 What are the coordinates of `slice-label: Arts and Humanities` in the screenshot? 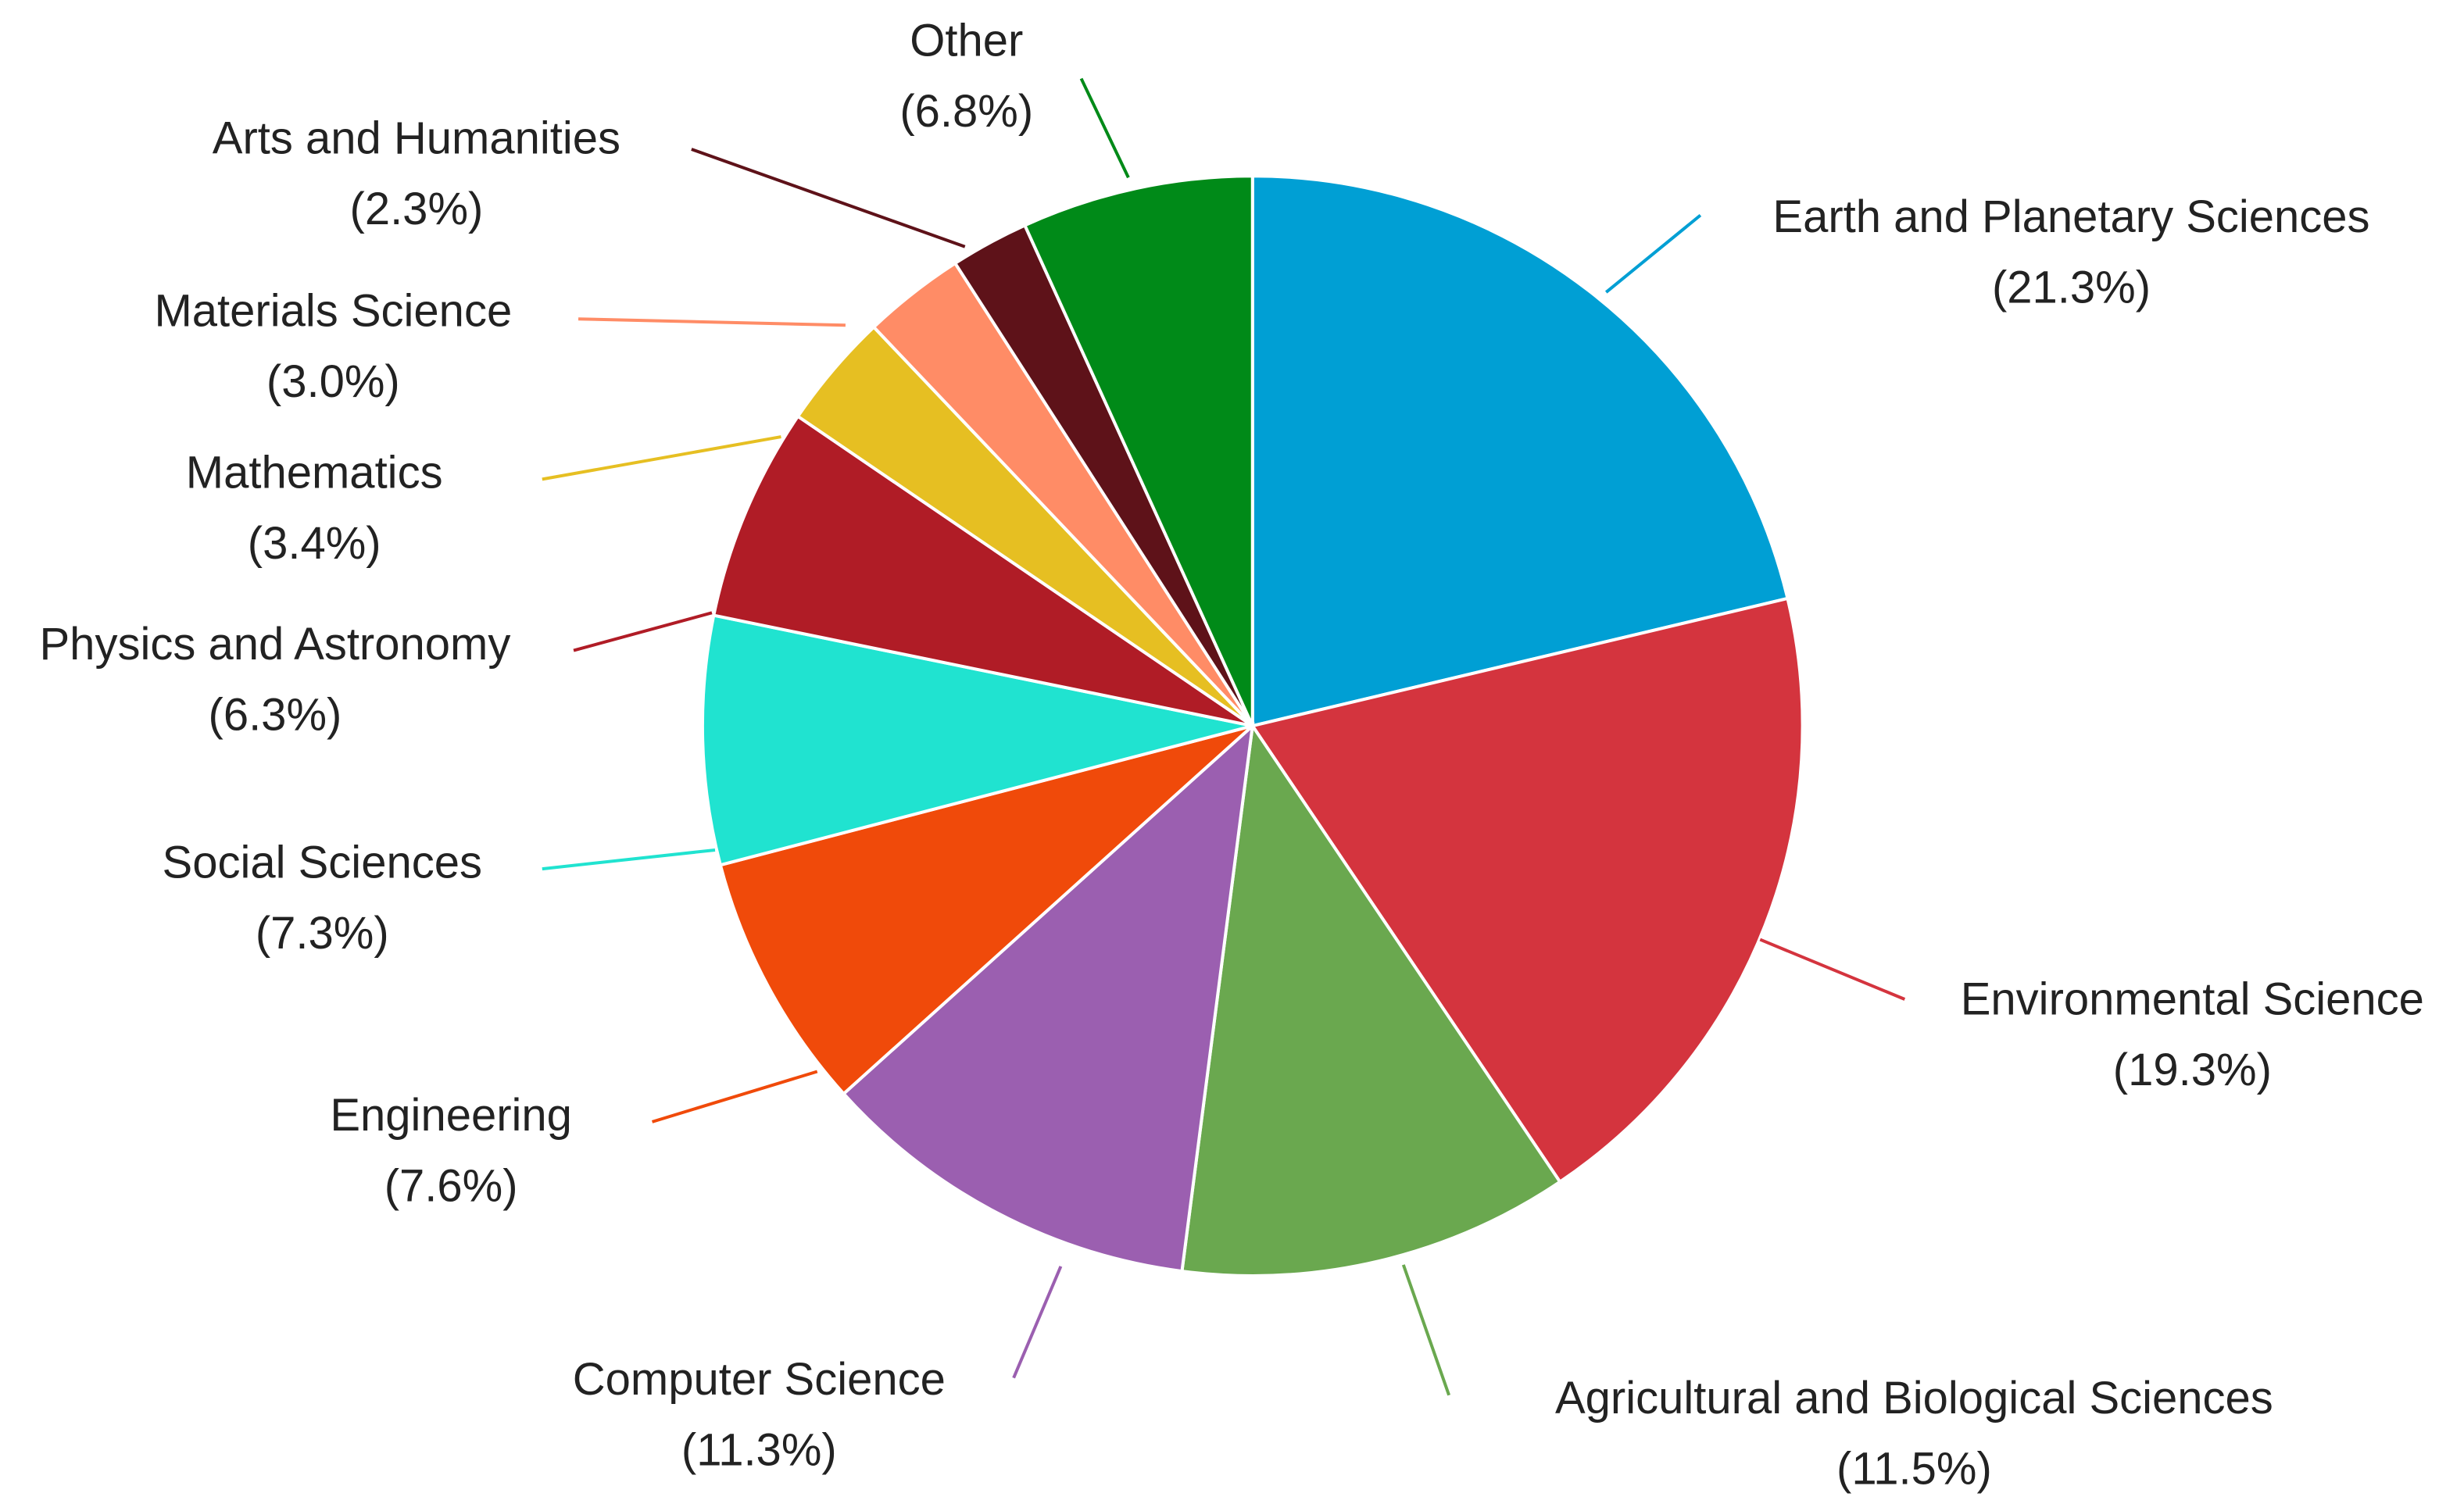 It's located at (416, 138).